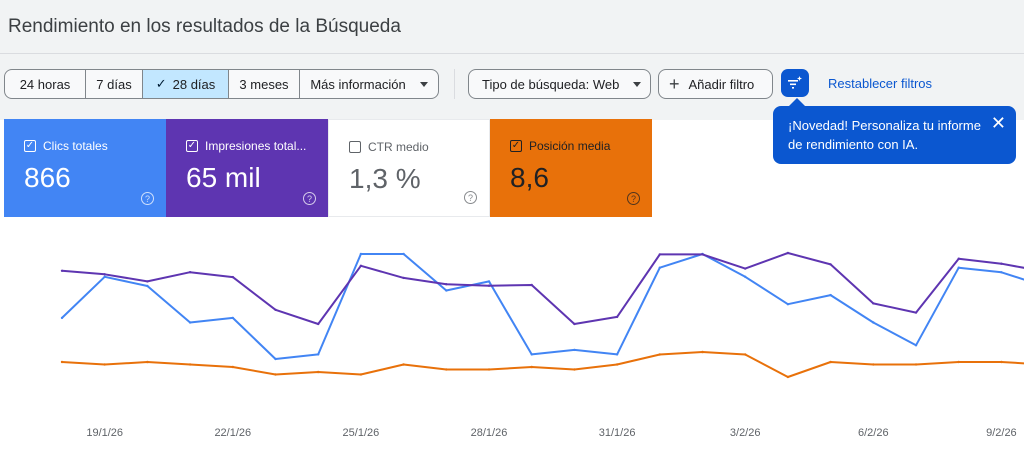 The height and width of the screenshot is (459, 1024). What do you see at coordinates (795, 83) in the screenshot?
I see `ai-customize-button` at bounding box center [795, 83].